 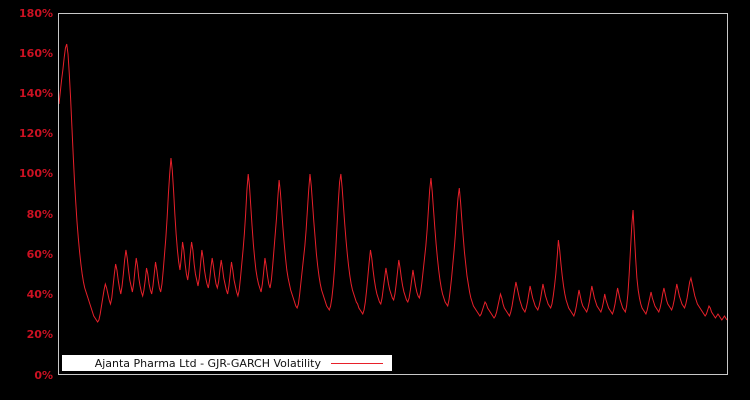 I want to click on legend-label: Ajanta Pharma Ltd - GJR-GARCH Volatility, so click(x=207, y=363).